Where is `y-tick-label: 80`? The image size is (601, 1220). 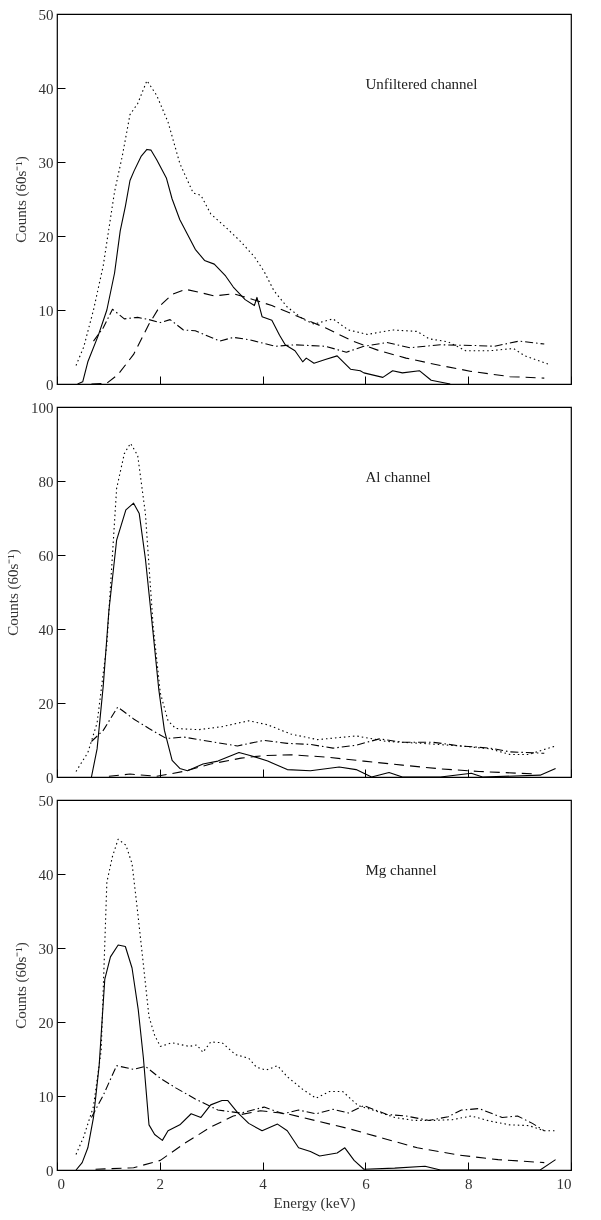 y-tick-label: 80 is located at coordinates (46, 481).